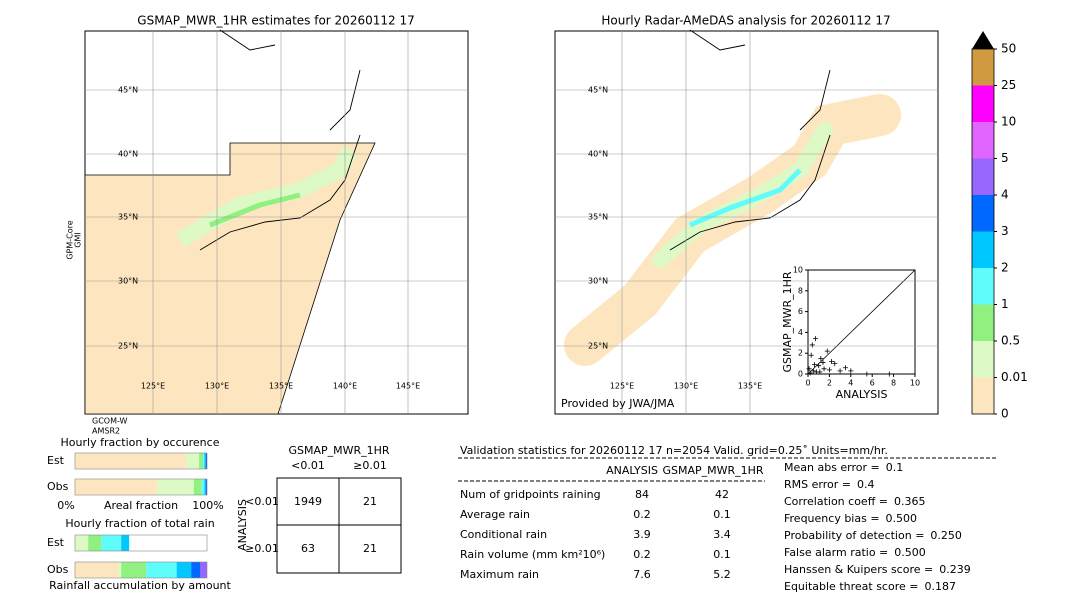  Describe the element at coordinates (106, 431) in the screenshot. I see `satellite-label: AMSR2` at that location.